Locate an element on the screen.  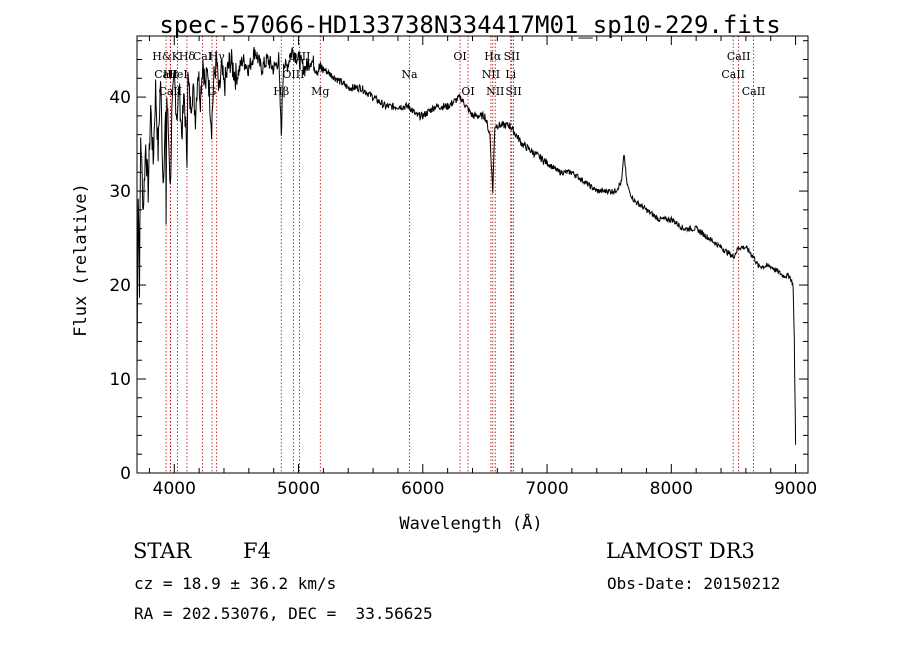
spectral-line-label: Hα is located at coordinates (493, 56).